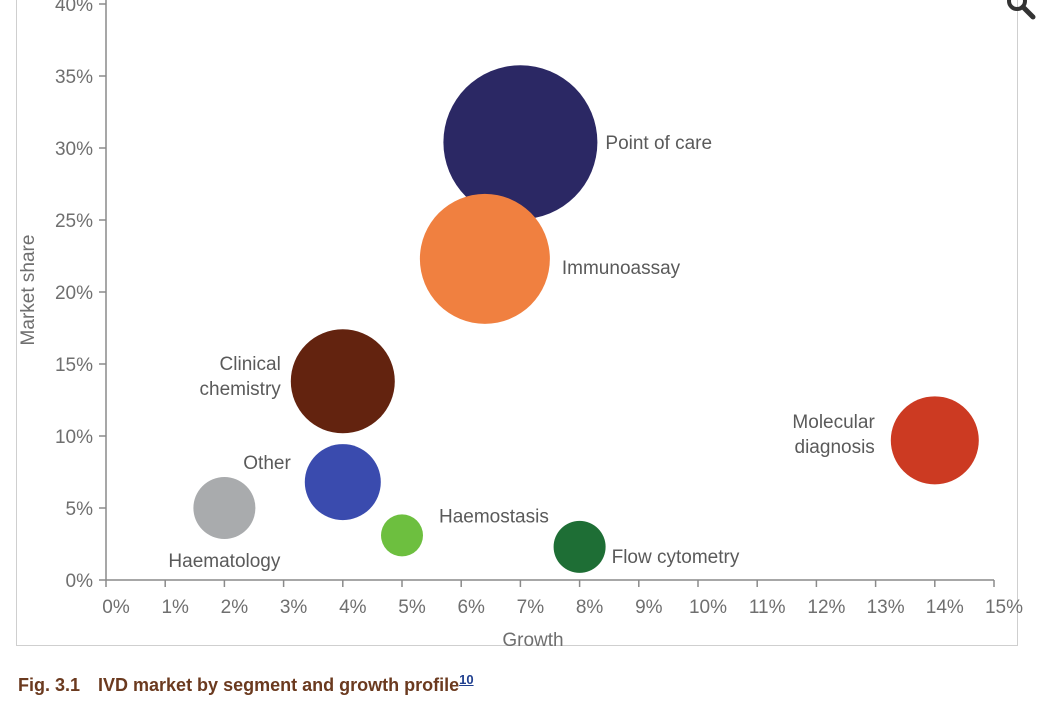 This screenshot has height=712, width=1052. What do you see at coordinates (74, 365) in the screenshot?
I see `y-tick-label: 15%` at bounding box center [74, 365].